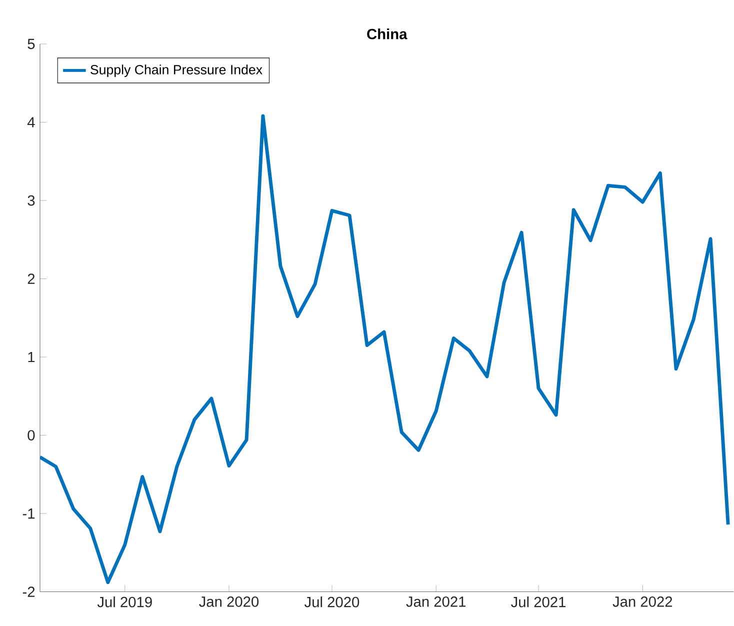  What do you see at coordinates (28, 592) in the screenshot?
I see `y-tick-label: -2` at bounding box center [28, 592].